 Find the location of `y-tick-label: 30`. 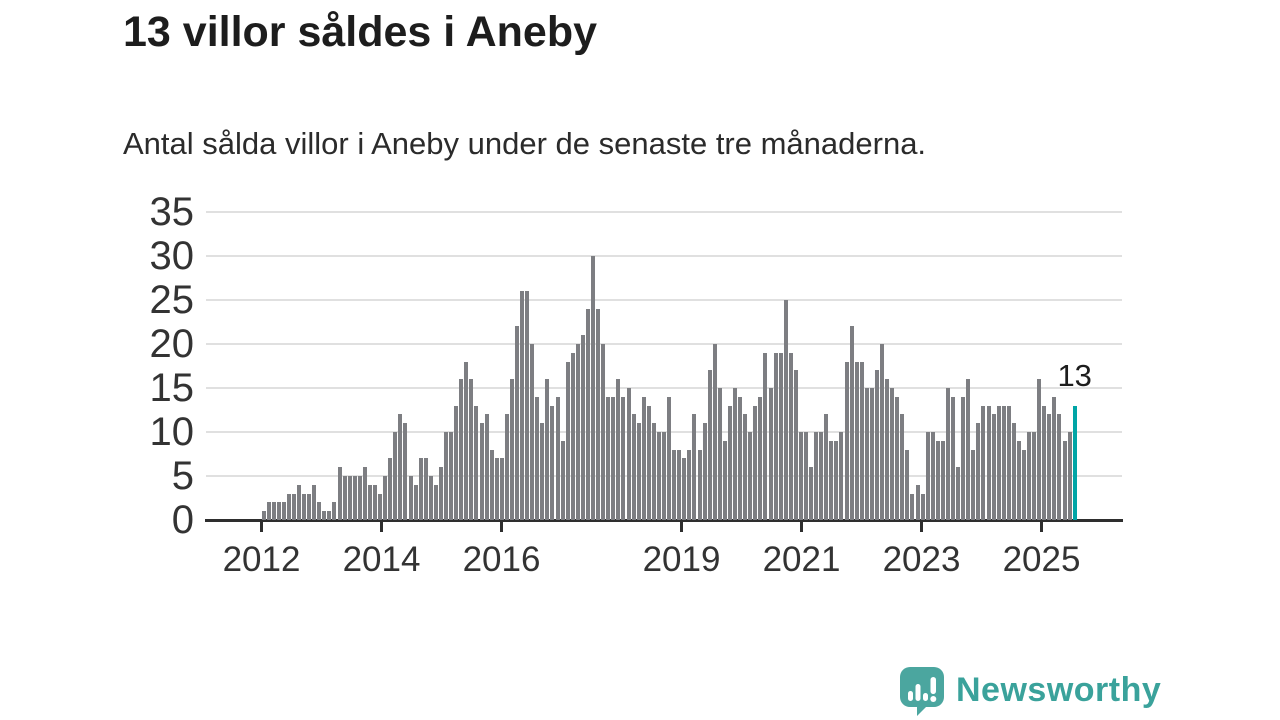

y-tick-label: 30 is located at coordinates (172, 256).